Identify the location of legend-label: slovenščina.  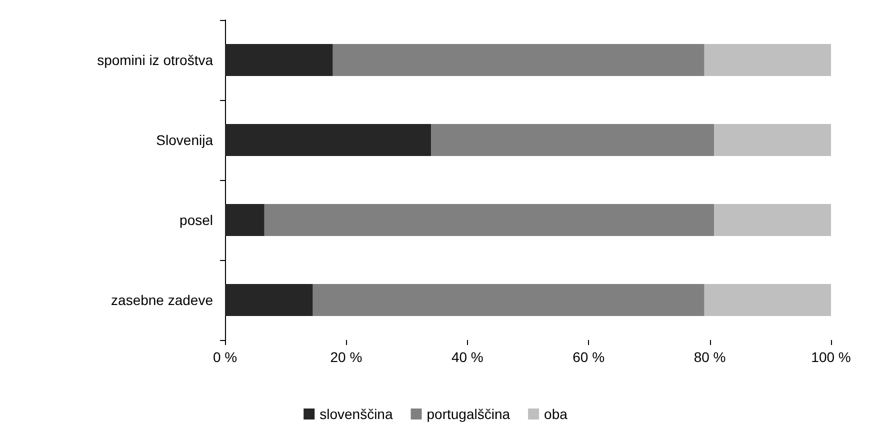
(356, 414).